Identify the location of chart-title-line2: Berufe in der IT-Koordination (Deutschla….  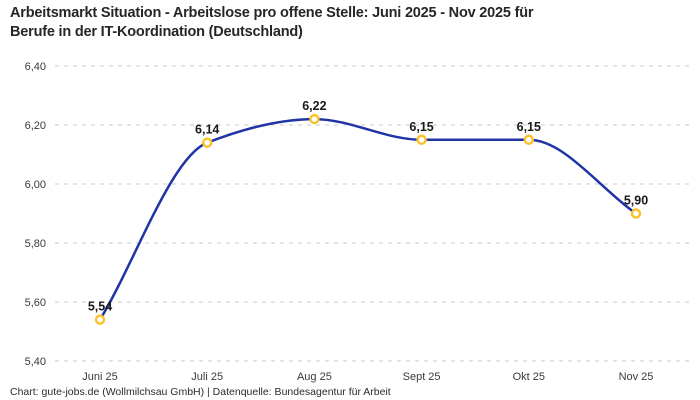
(156, 32).